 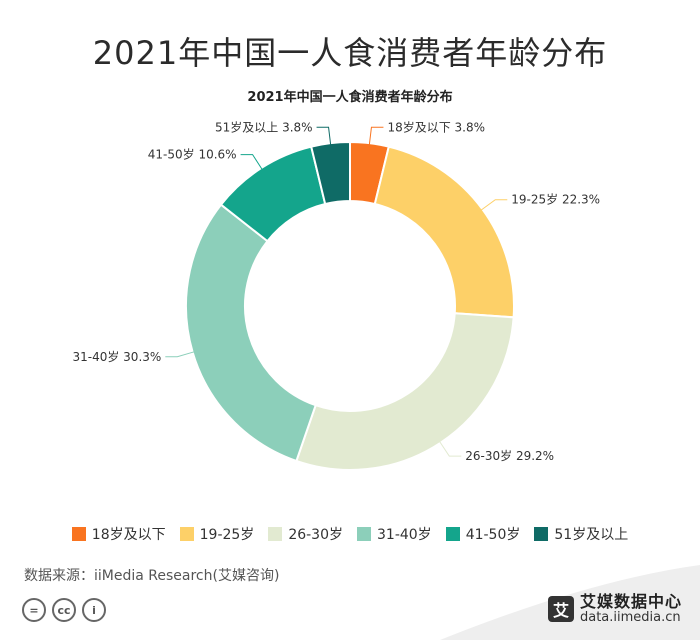 What do you see at coordinates (116, 356) in the screenshot?
I see `data-label: 31-40岁 30.3%` at bounding box center [116, 356].